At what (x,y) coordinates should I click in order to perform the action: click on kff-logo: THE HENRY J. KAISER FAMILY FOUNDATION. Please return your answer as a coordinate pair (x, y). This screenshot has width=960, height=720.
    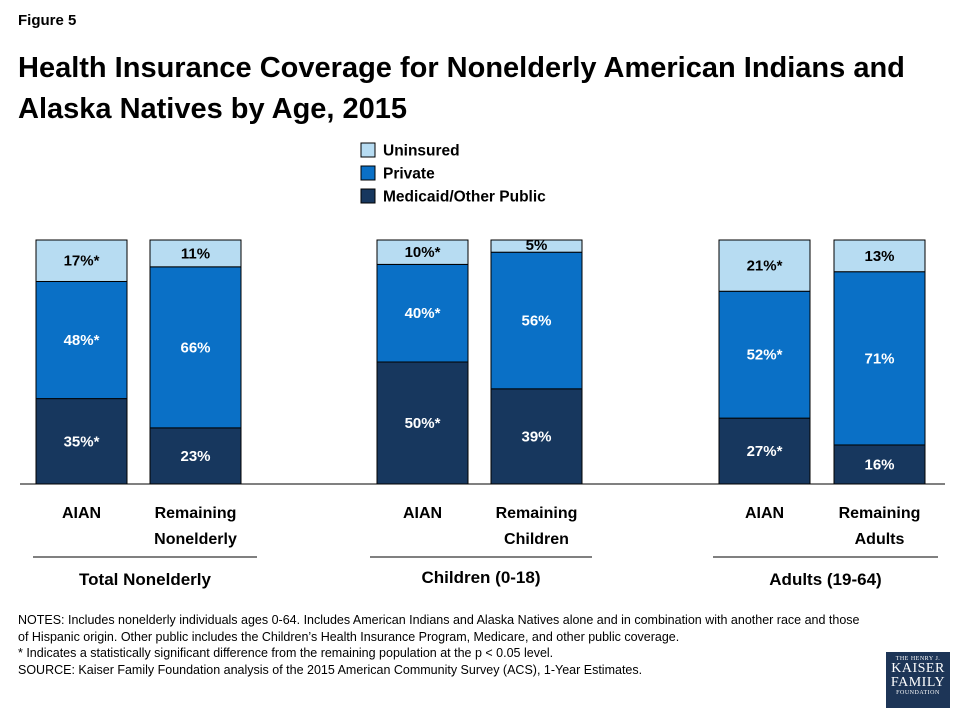
    Looking at the image, I should click on (918, 680).